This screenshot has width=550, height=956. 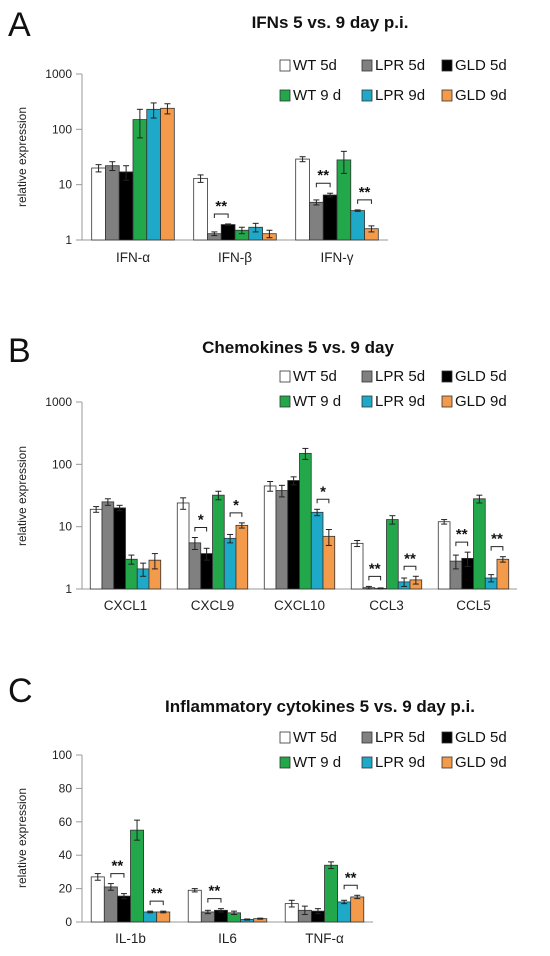 What do you see at coordinates (126, 605) in the screenshot?
I see `x-tick-label: CXCL1` at bounding box center [126, 605].